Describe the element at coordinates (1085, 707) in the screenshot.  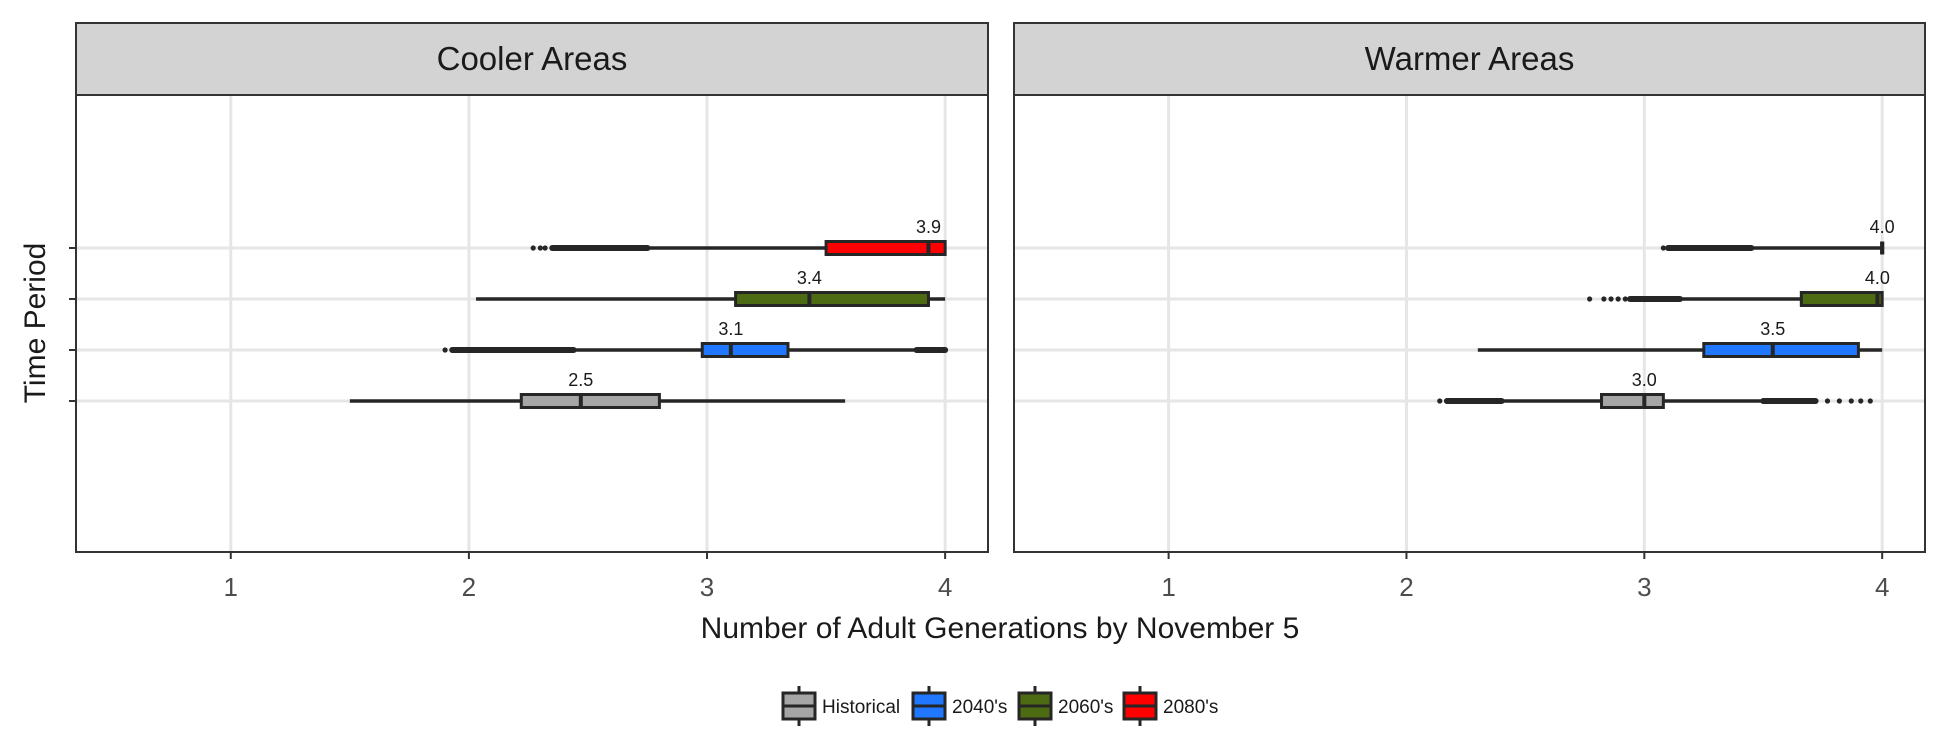
I see `legend-label: 2060's` at that location.